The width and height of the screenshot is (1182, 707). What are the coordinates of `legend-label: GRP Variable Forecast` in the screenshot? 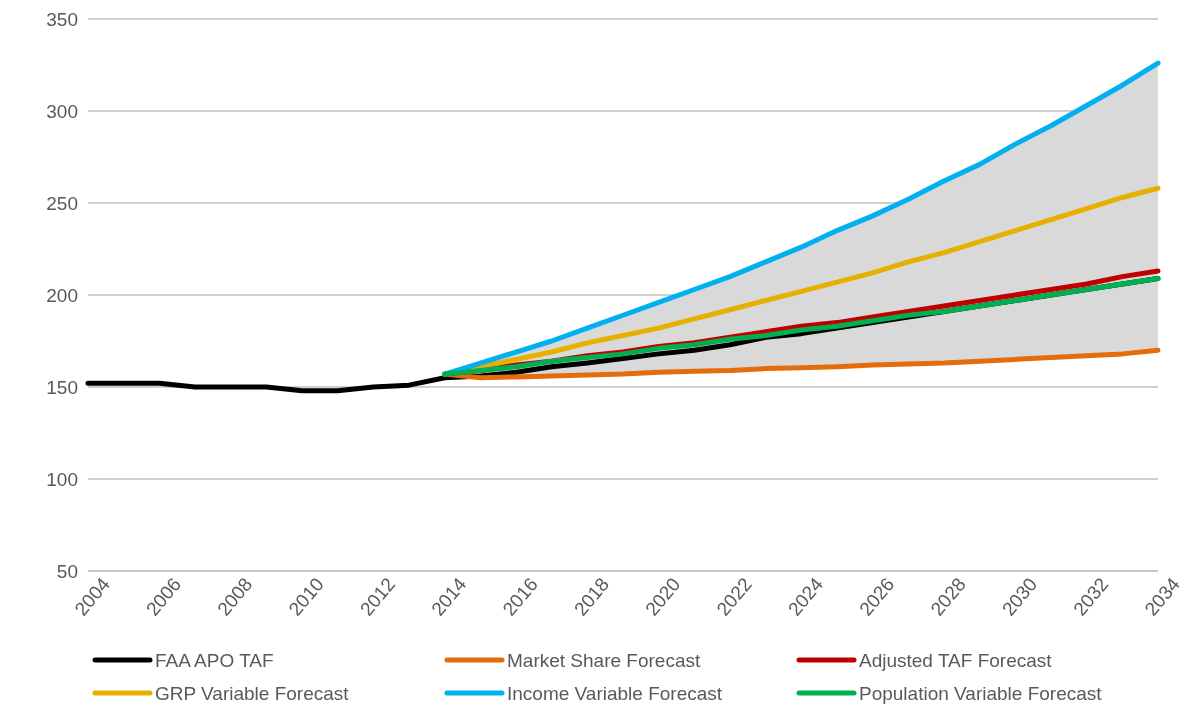 It's located at (252, 693).